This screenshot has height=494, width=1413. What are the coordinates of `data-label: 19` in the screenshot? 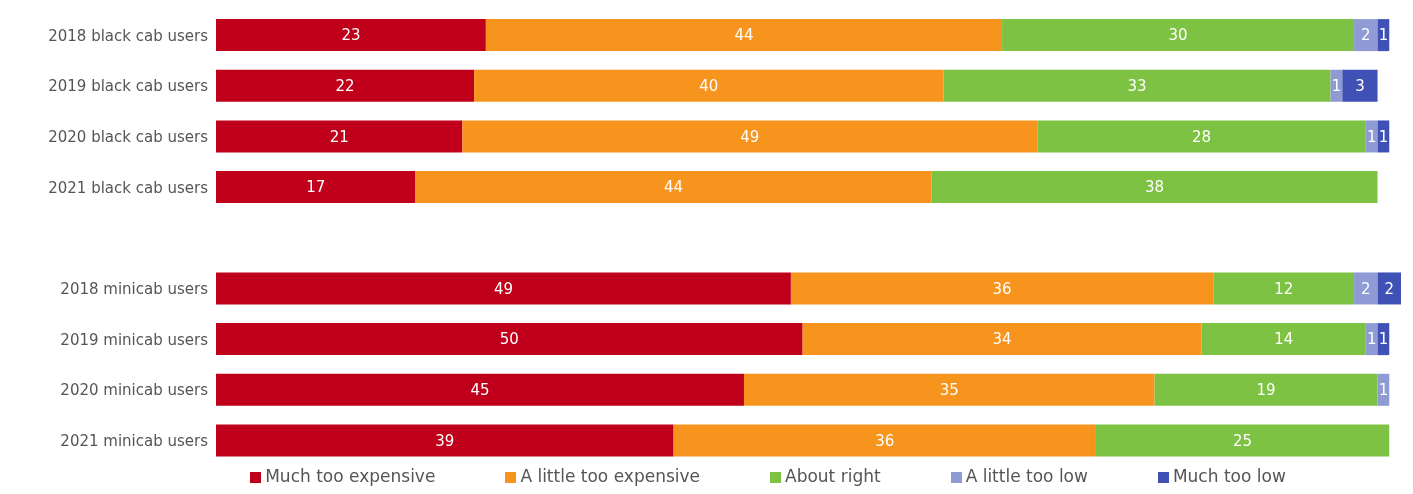 It's located at (1266, 390).